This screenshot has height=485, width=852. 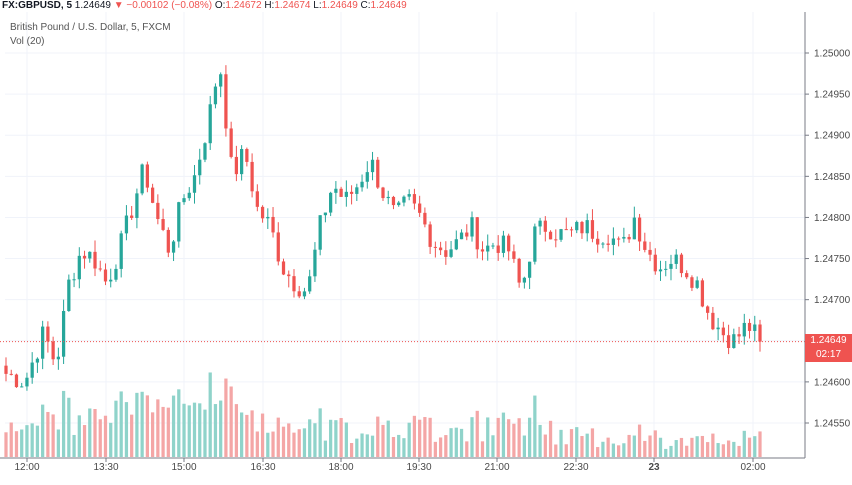 I want to click on time-tick-label: 18:00, so click(x=340, y=467).